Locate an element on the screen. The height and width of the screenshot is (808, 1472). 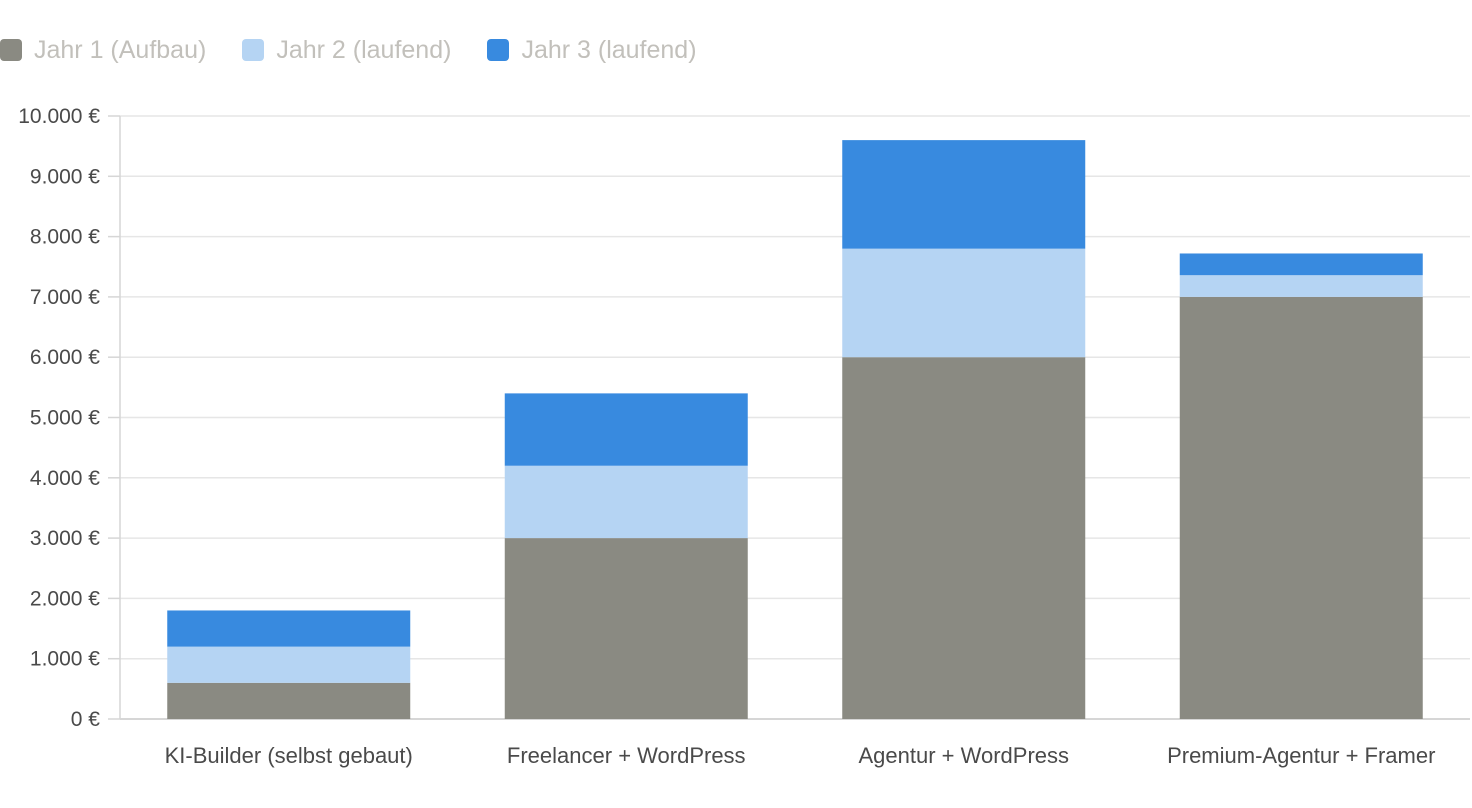
y-tick-label: 7.000 € is located at coordinates (65, 297).